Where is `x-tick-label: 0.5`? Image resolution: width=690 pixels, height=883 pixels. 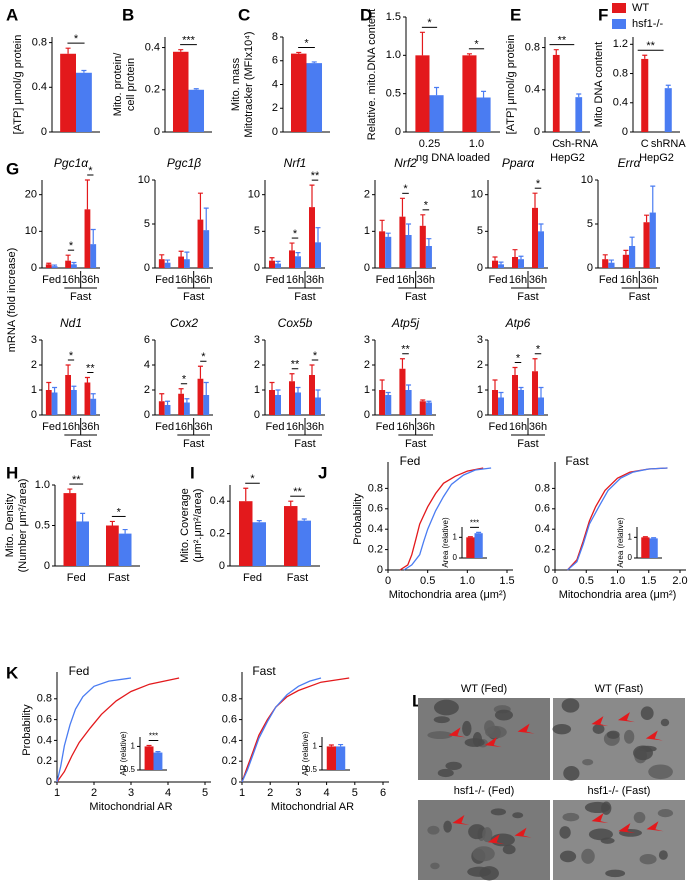
x-tick-label: 0.5 is located at coordinates (427, 581).